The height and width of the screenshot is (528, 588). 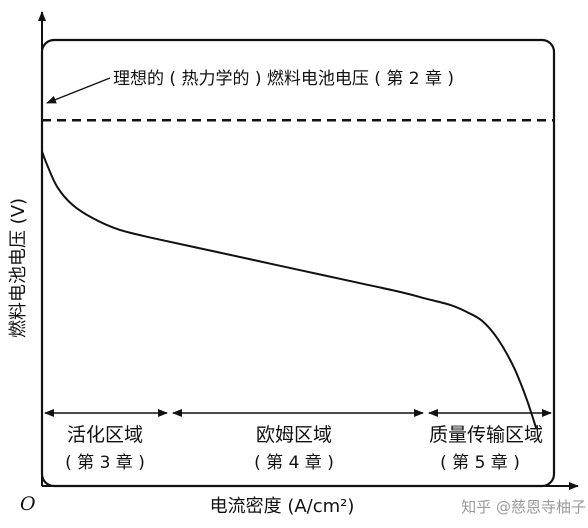 What do you see at coordinates (294, 435) in the screenshot?
I see `region-label-ohmic: 欧姆区域` at bounding box center [294, 435].